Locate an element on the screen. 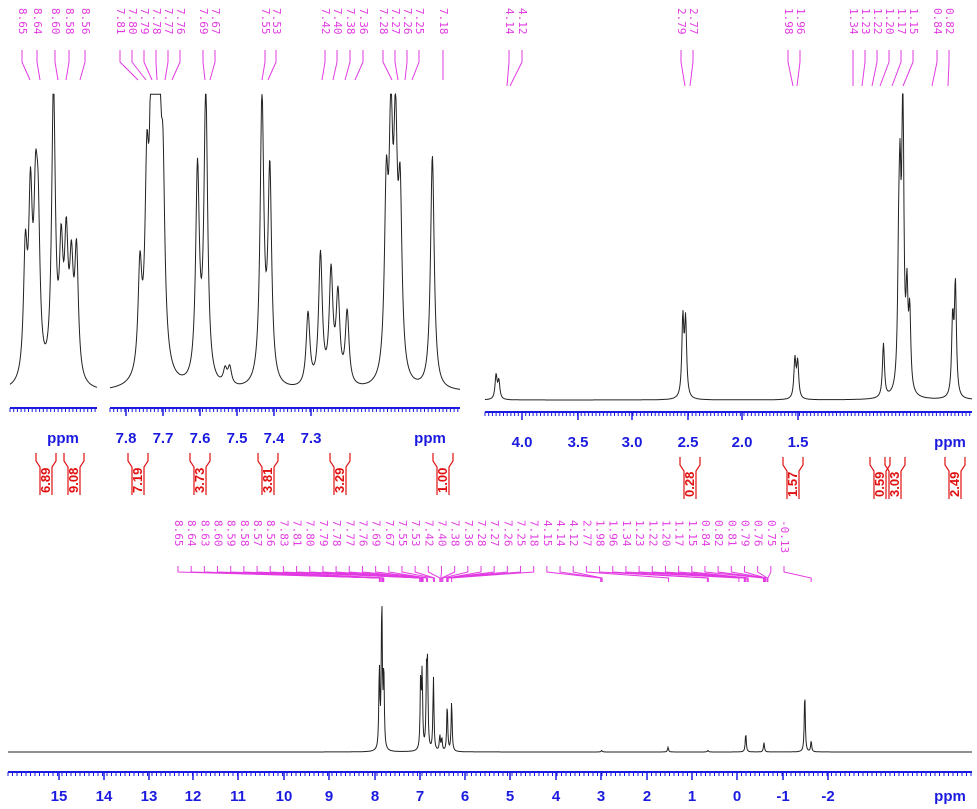  peak-label: 7.80 is located at coordinates (132, 21).